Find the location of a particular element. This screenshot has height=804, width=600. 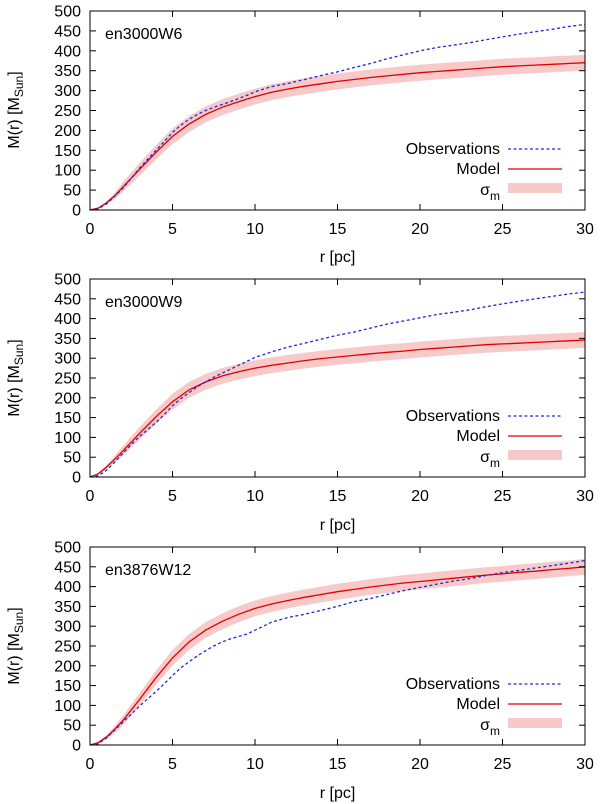

sigma-band is located at coordinates (337, 404).